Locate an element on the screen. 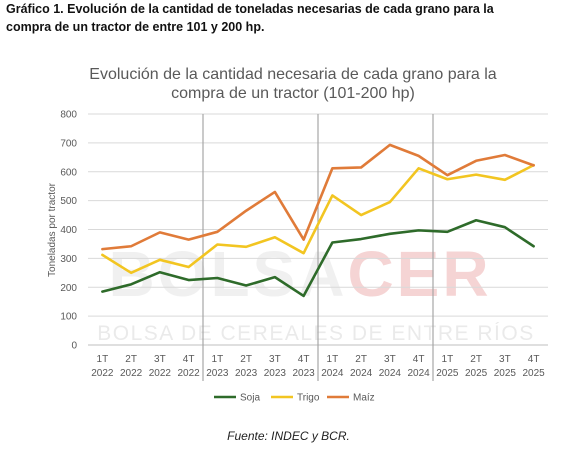 This screenshot has height=451, width=577. legend-label: Maíz is located at coordinates (364, 398).